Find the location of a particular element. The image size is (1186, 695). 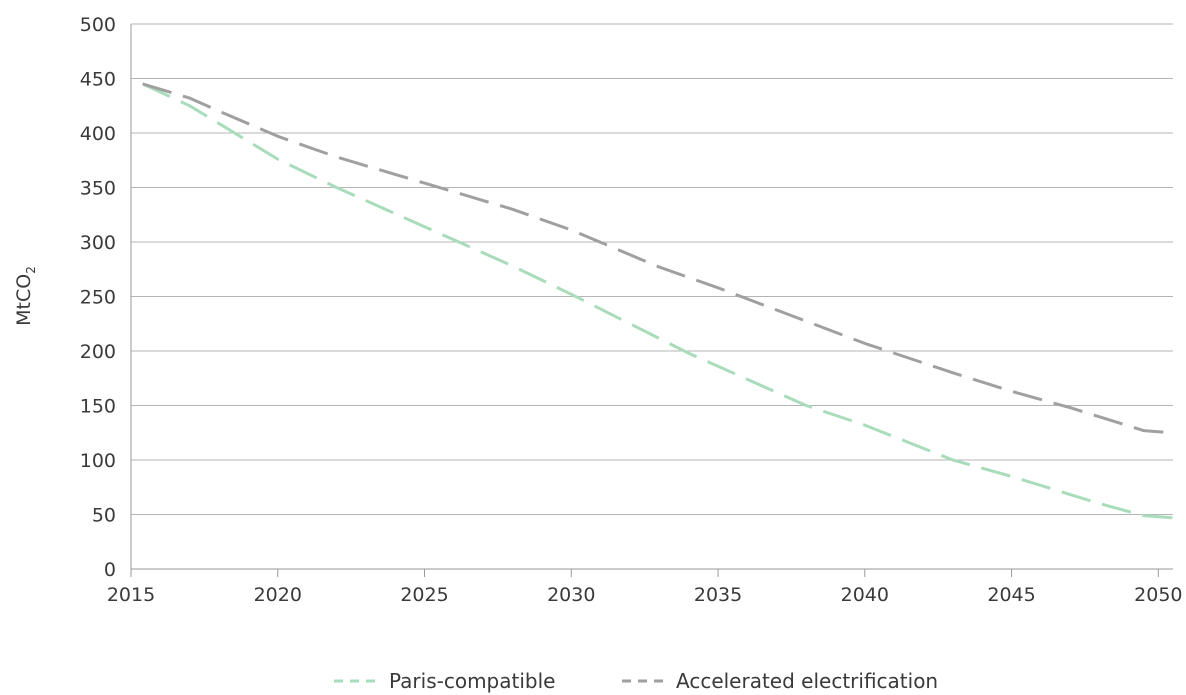

x-axis-ticks: 2015 2020 2025 2030 2035 2040 2045 2050 is located at coordinates (645, 587).